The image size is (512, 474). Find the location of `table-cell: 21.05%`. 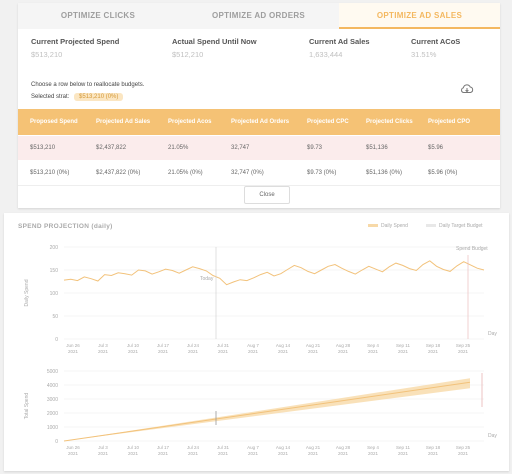

table-cell: 21.05% is located at coordinates (178, 148).